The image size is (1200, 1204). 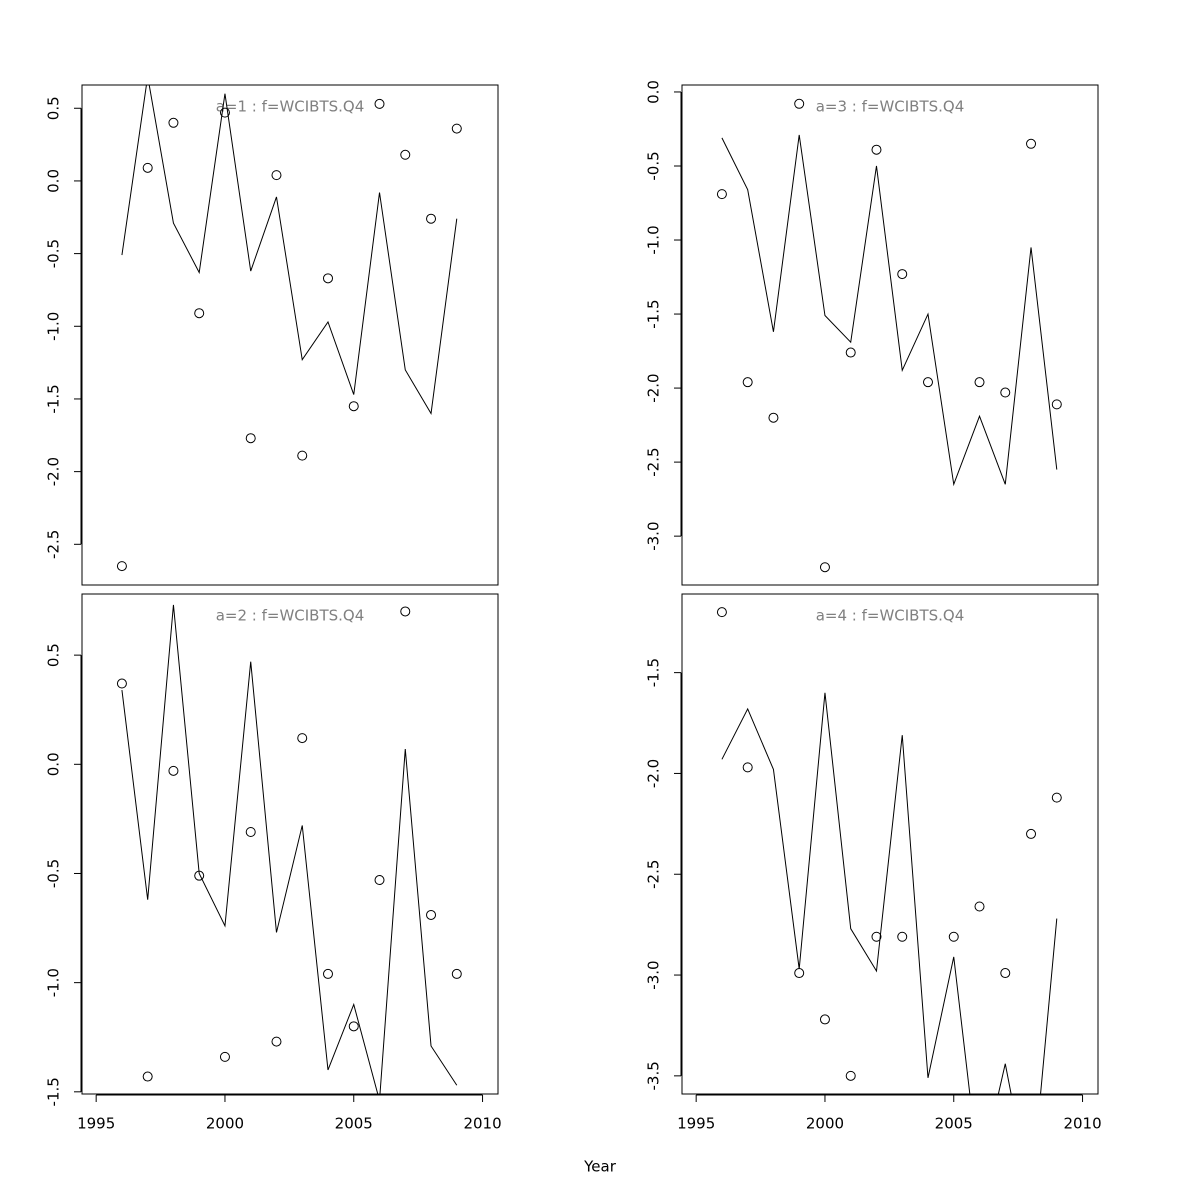 I want to click on panel-title: a=2 : f=WCIBTS.Q4, so click(x=290, y=616).